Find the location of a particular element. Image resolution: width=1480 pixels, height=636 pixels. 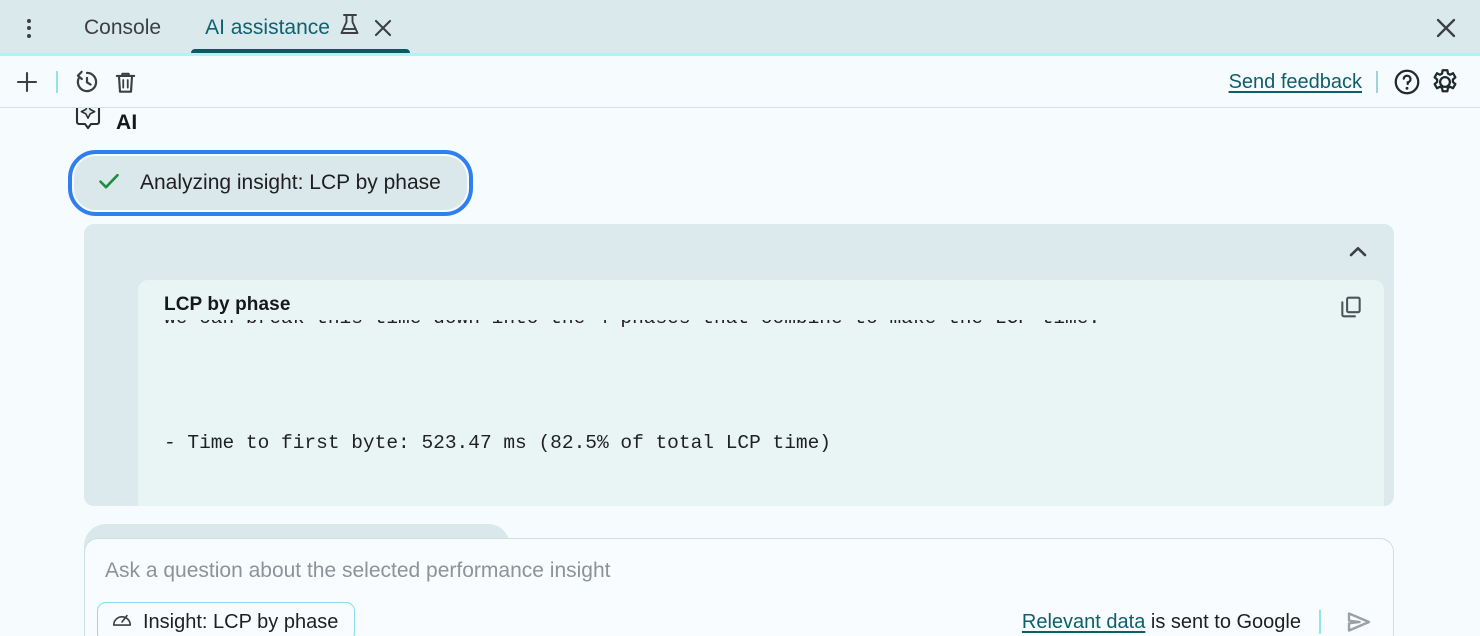

plus-icon is located at coordinates (27, 82).